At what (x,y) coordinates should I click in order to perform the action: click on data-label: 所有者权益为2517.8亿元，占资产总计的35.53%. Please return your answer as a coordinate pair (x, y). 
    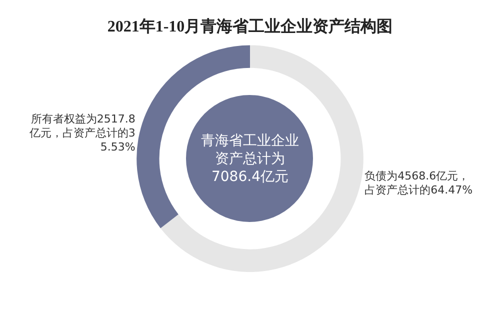
    Looking at the image, I should click on (82, 133).